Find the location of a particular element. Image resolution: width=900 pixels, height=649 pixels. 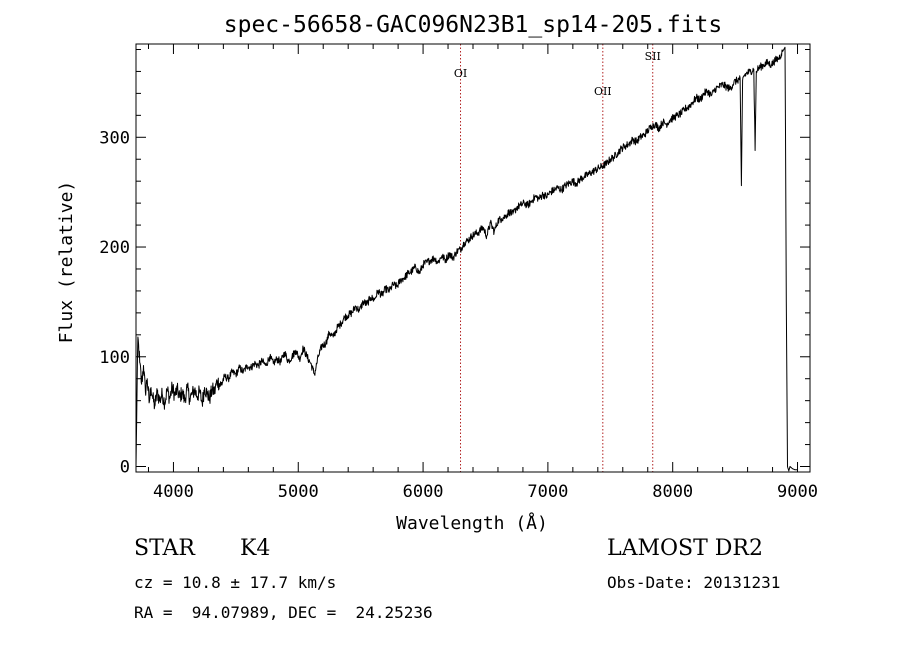

line-label-oi: OI is located at coordinates (460, 73).